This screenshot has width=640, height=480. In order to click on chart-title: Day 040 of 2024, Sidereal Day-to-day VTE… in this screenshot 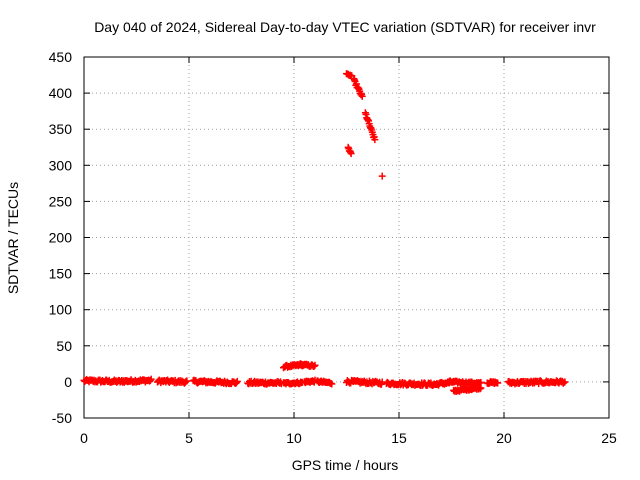, I will do `click(345, 27)`.